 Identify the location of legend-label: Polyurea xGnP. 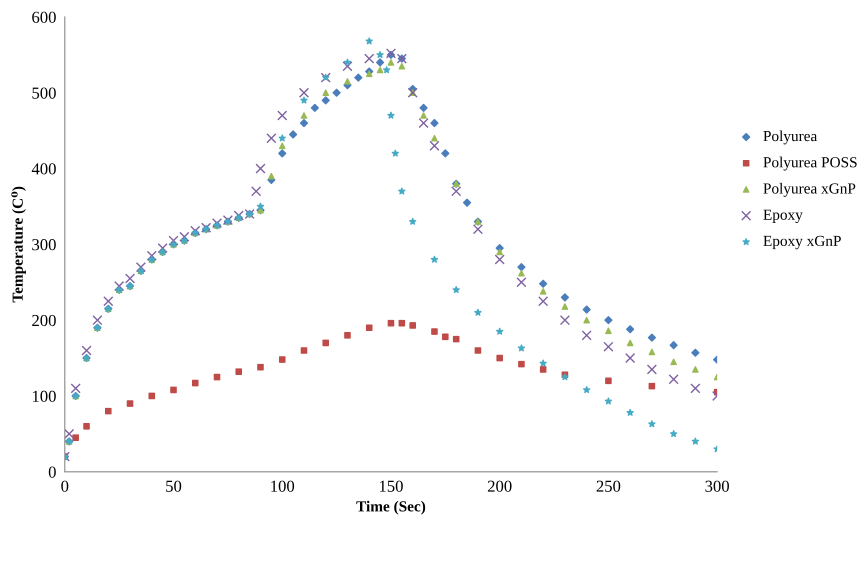
(809, 189).